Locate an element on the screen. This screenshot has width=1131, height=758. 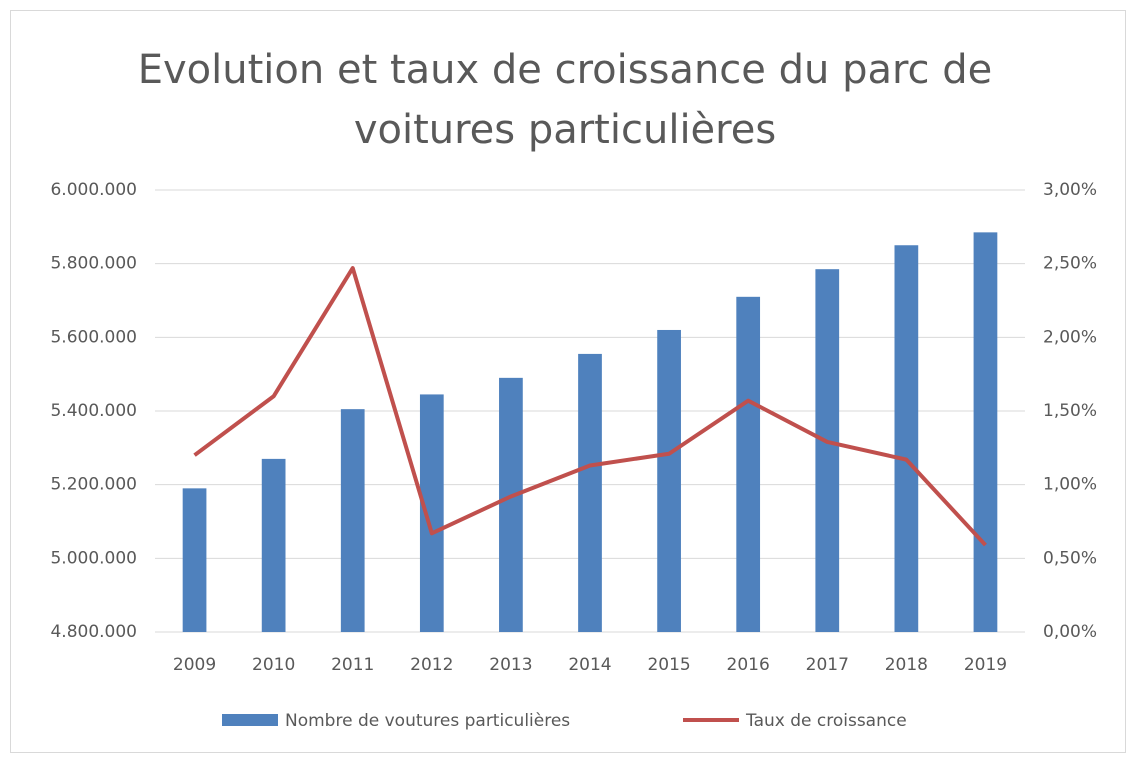
x-tick-label: 2014 is located at coordinates (589, 665).